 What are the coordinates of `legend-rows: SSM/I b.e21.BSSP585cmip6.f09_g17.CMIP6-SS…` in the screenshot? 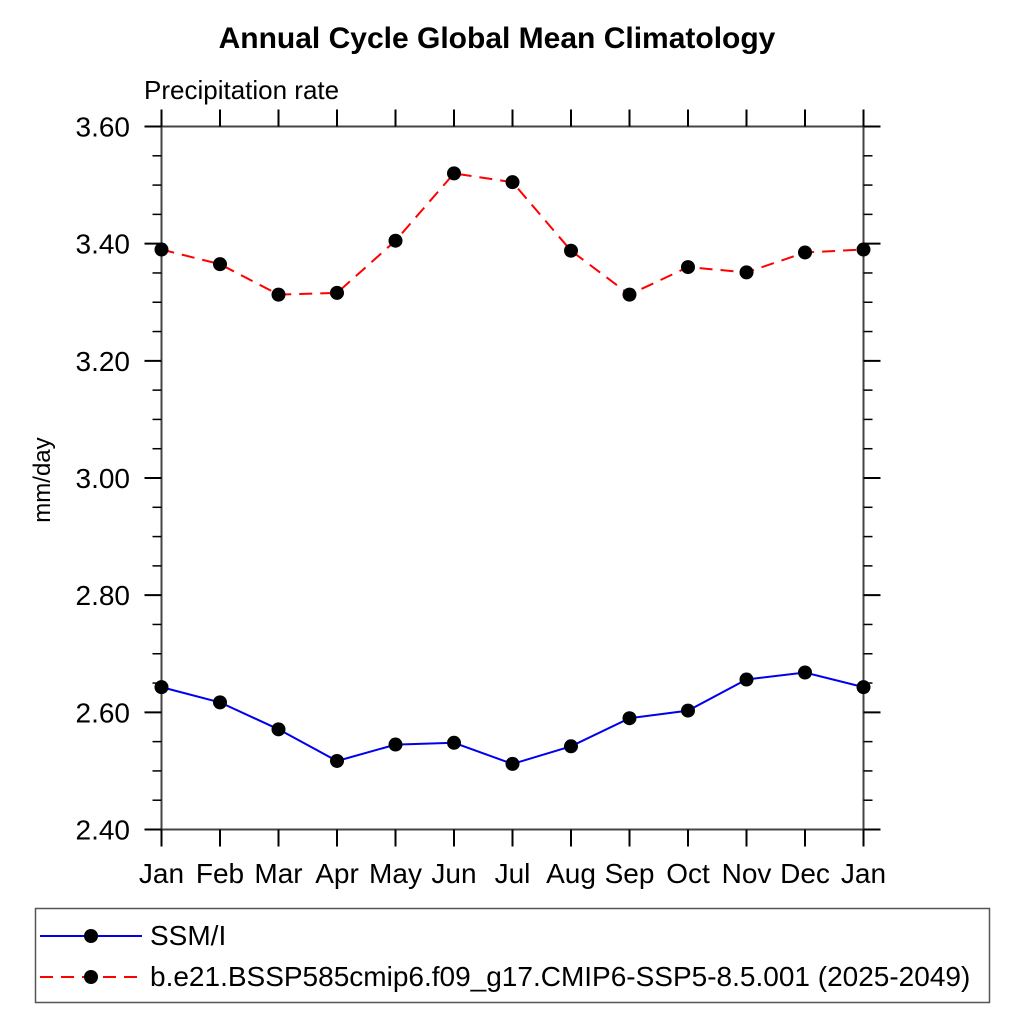 It's located at (505, 956).